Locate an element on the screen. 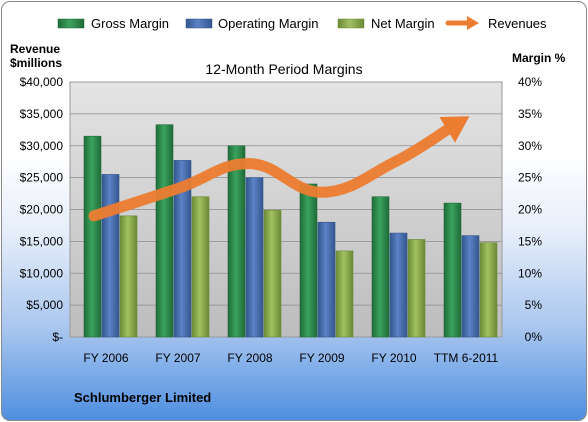  legend-label-operating-margin: Operating Margin is located at coordinates (268, 23).